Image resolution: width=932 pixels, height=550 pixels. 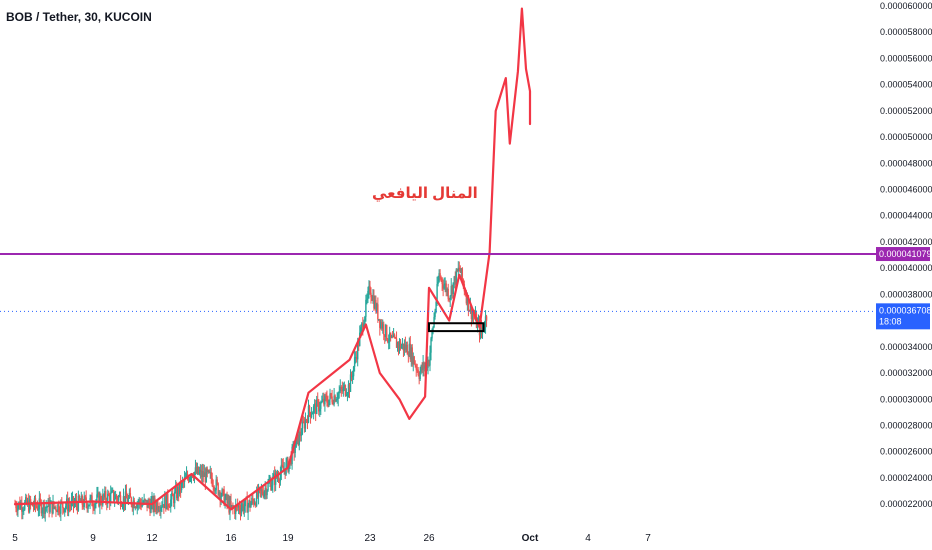 I want to click on y-tick-label: 0.000054000, so click(x=906, y=85).